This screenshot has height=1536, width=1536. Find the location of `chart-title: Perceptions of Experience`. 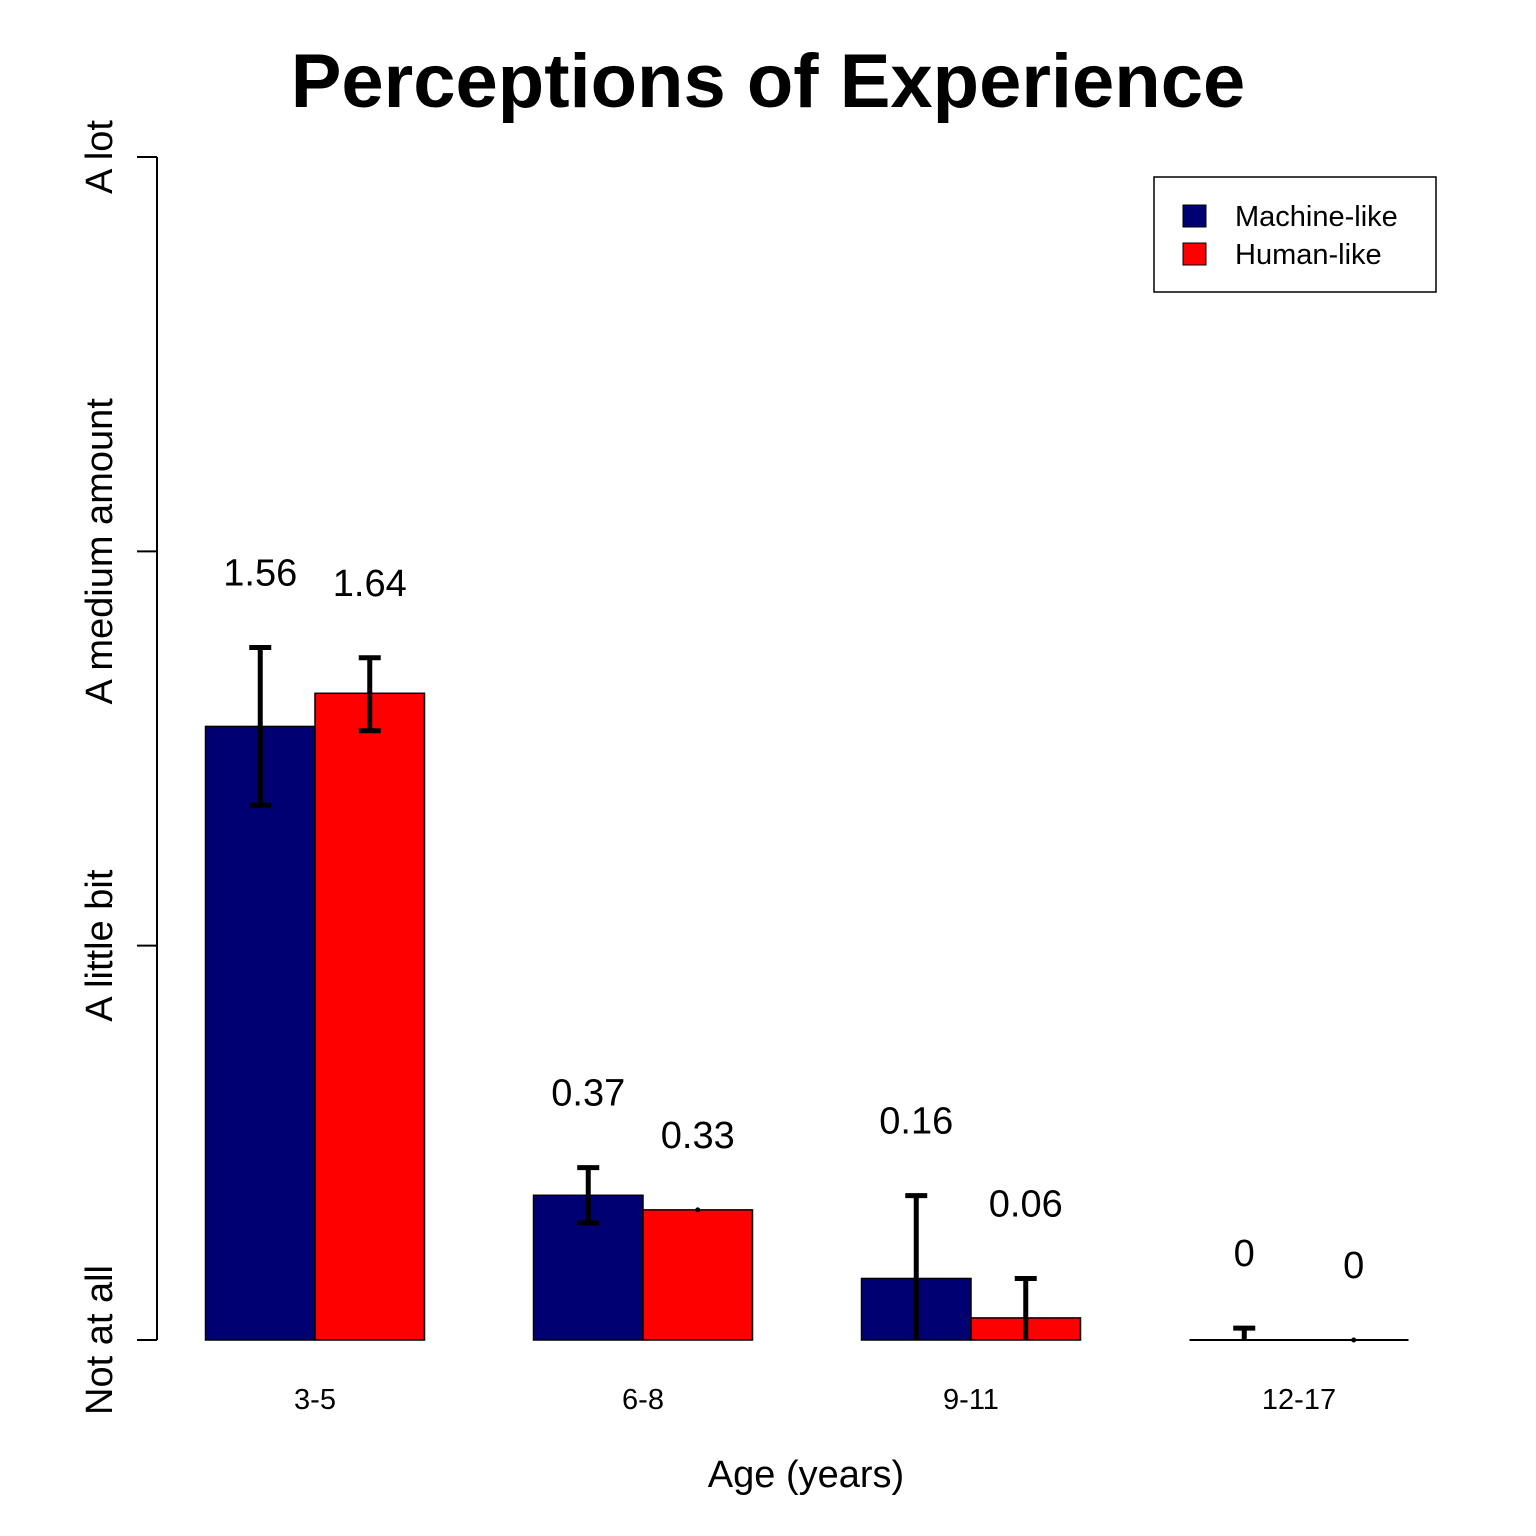

chart-title: Perceptions of Experience is located at coordinates (768, 81).